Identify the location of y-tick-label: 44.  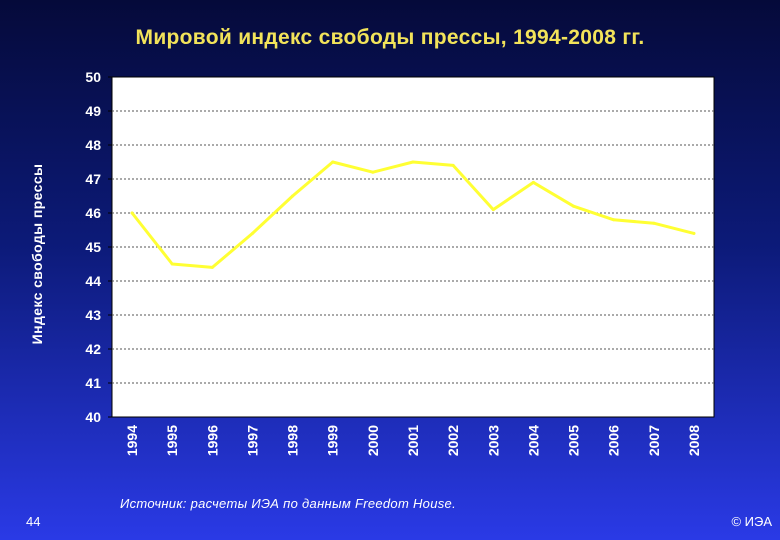
(93, 281).